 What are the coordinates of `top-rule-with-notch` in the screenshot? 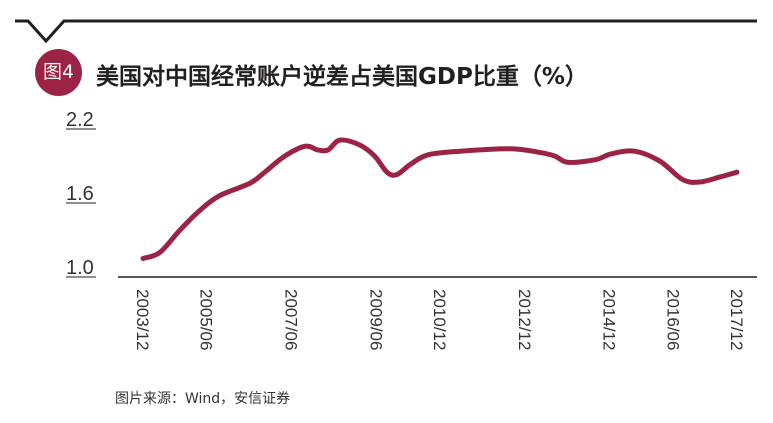 It's located at (386, 31).